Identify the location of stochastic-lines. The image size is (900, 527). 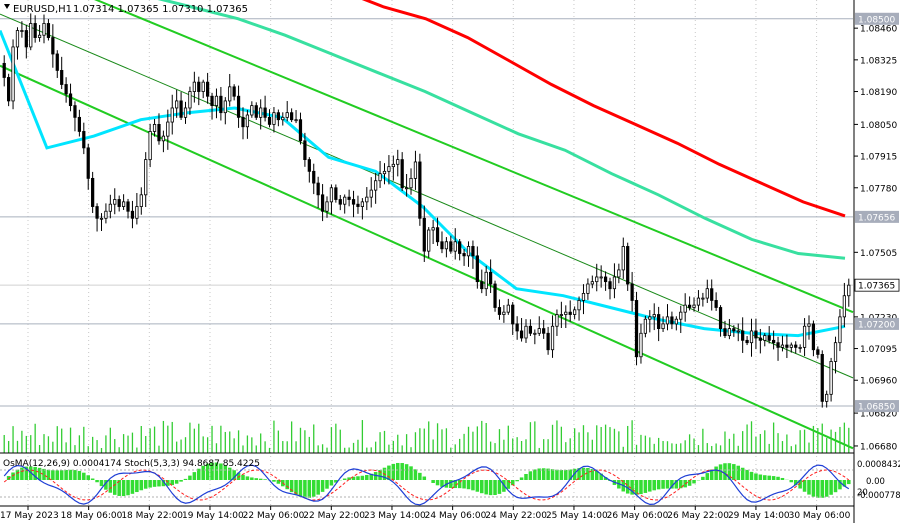
(426, 485).